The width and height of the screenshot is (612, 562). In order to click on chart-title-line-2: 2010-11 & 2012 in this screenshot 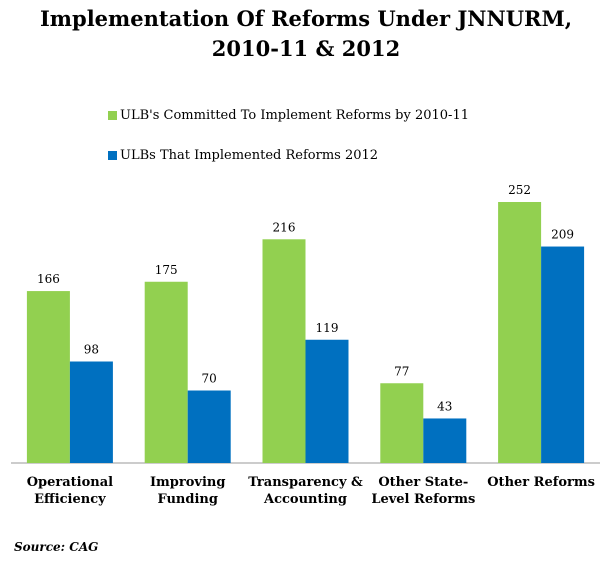, I will do `click(306, 48)`.